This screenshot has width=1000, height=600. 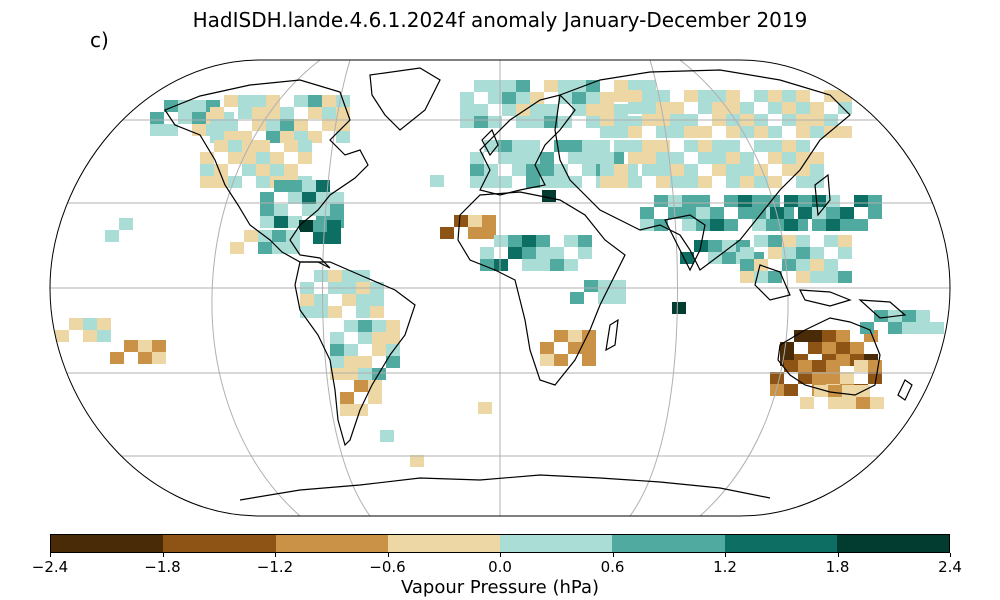 I want to click on colorbar-segment, so click(x=556, y=543).